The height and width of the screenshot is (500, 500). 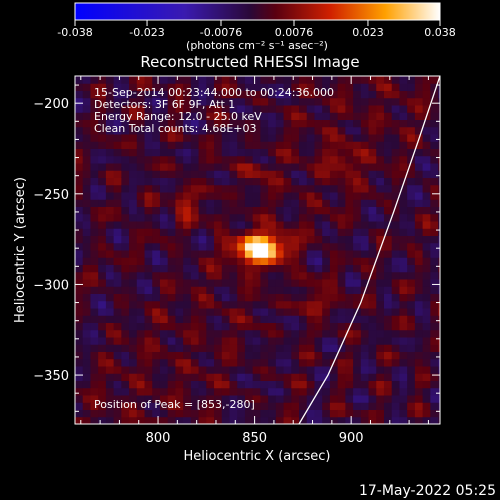 I want to click on y-tick-label: −250, so click(x=51, y=195).